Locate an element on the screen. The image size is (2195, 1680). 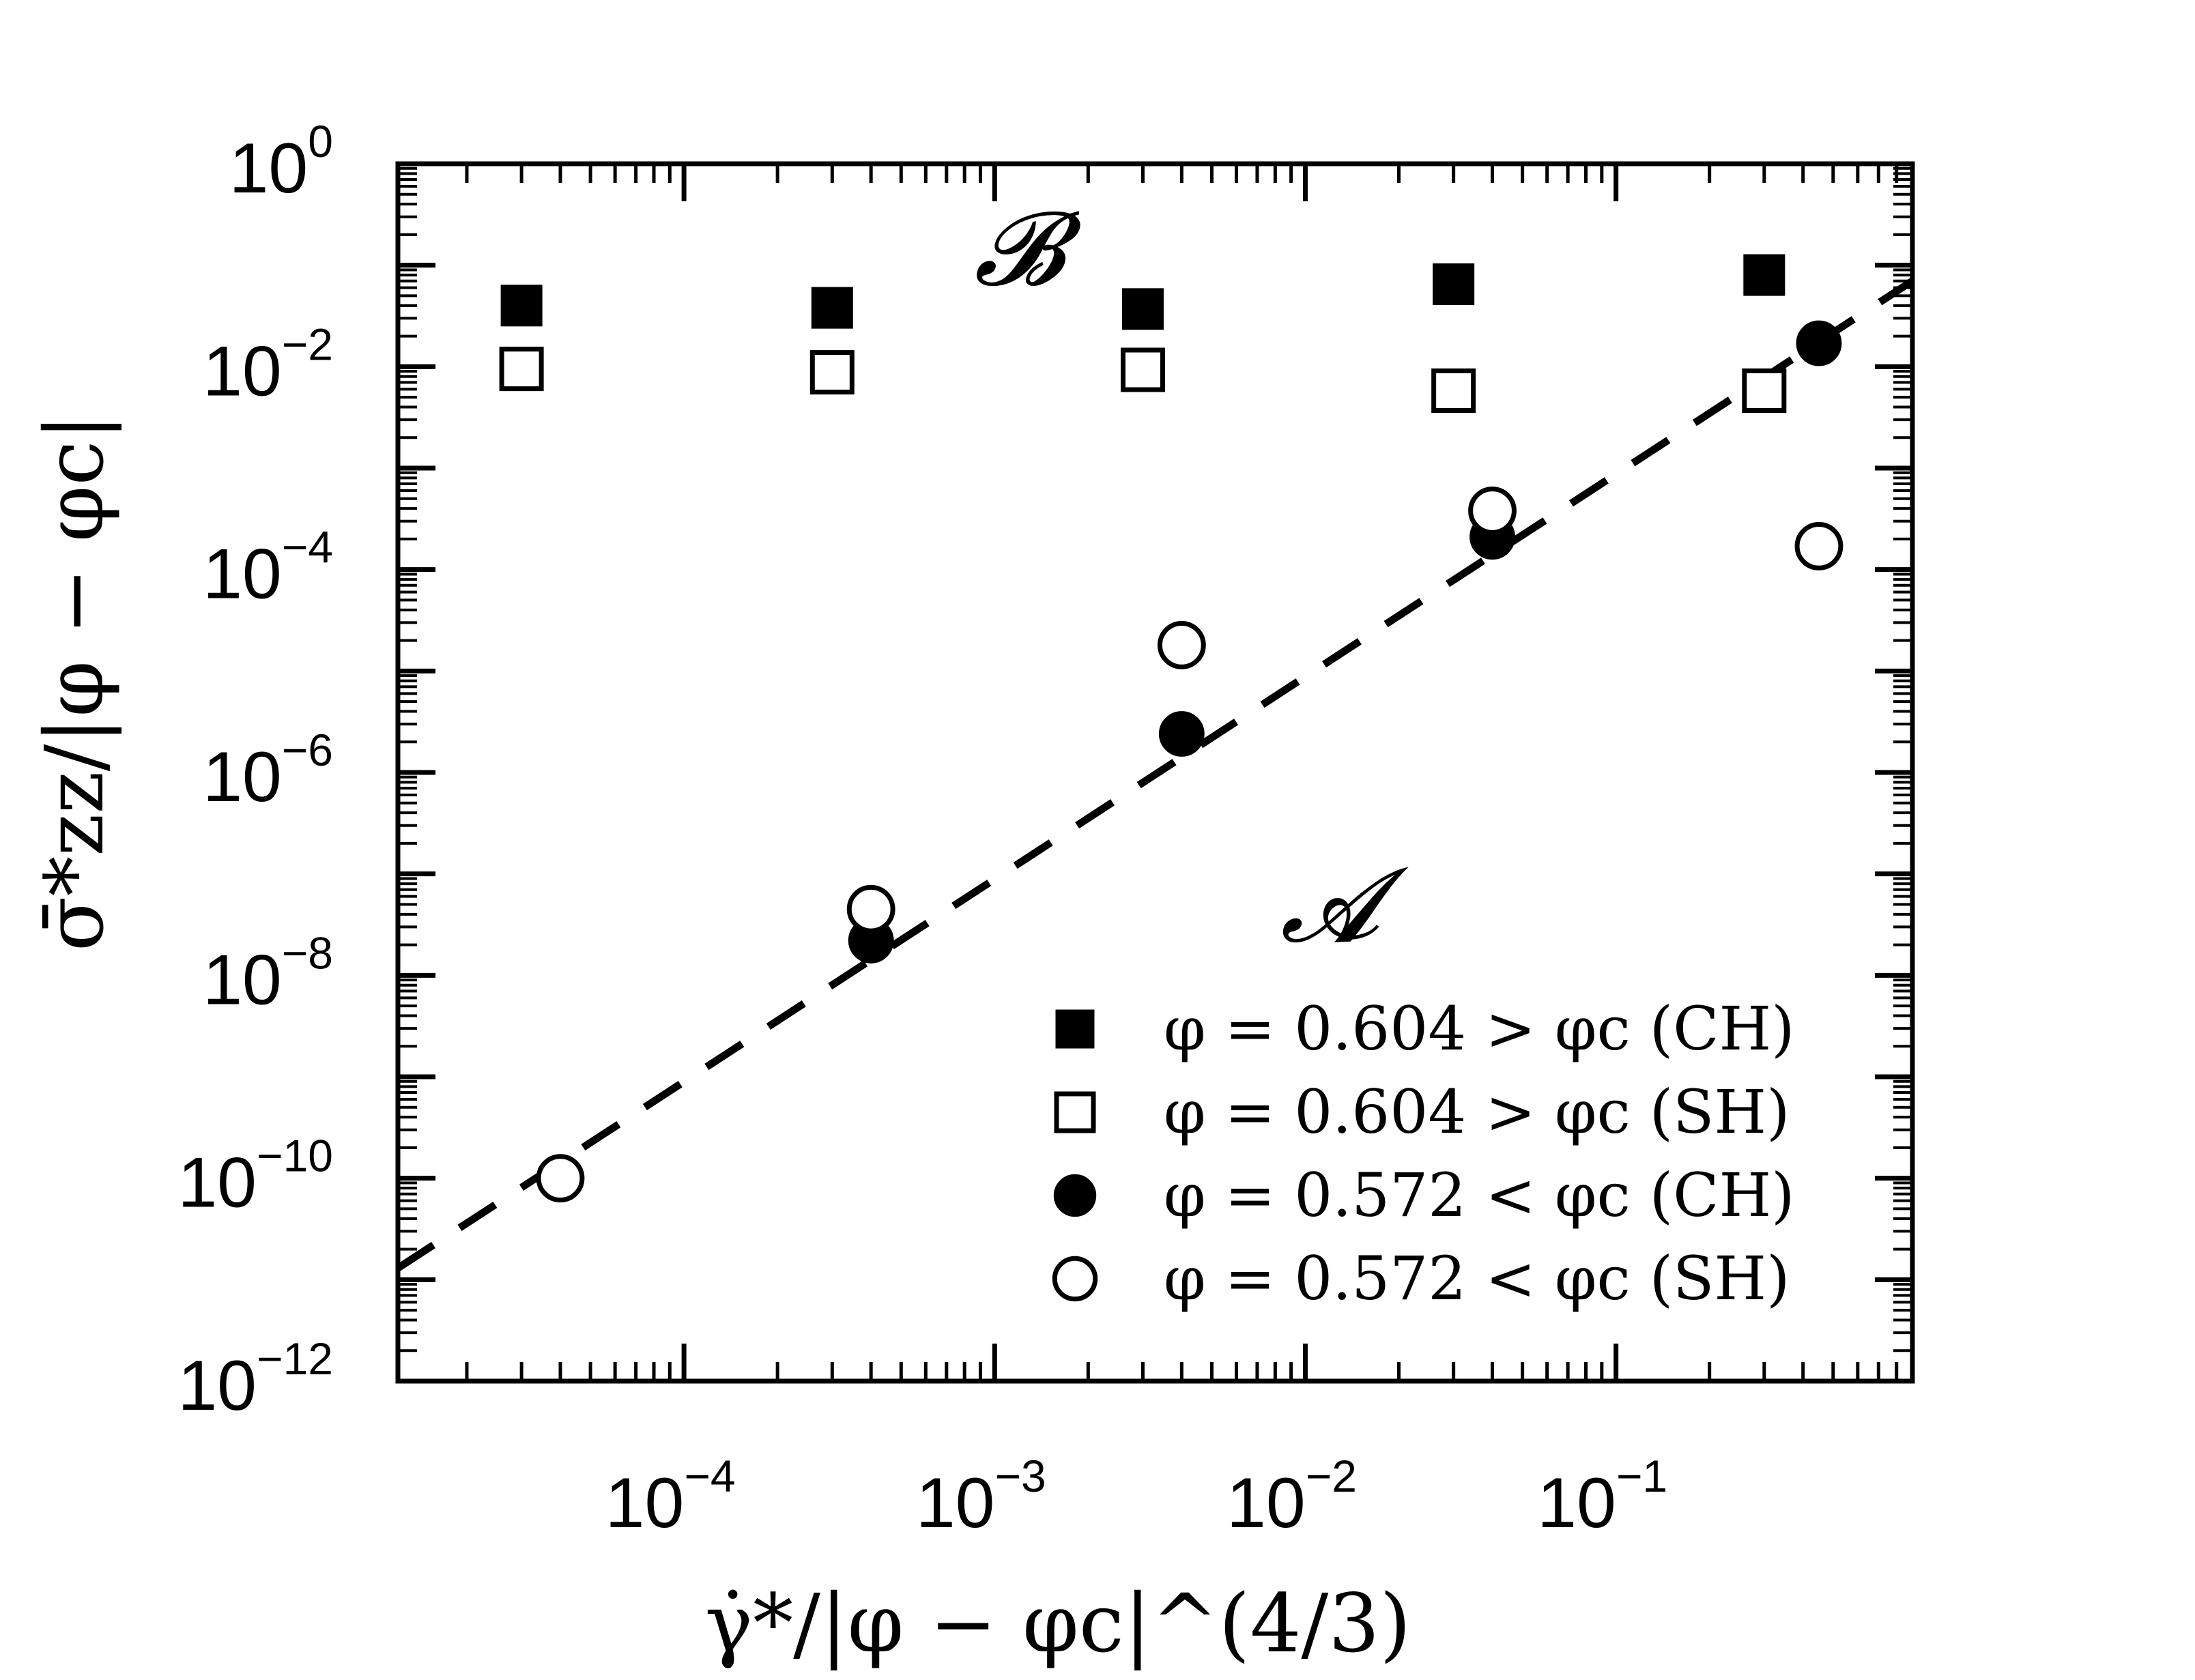
y-tick-label: 10⁻⁸ is located at coordinates (268, 973).